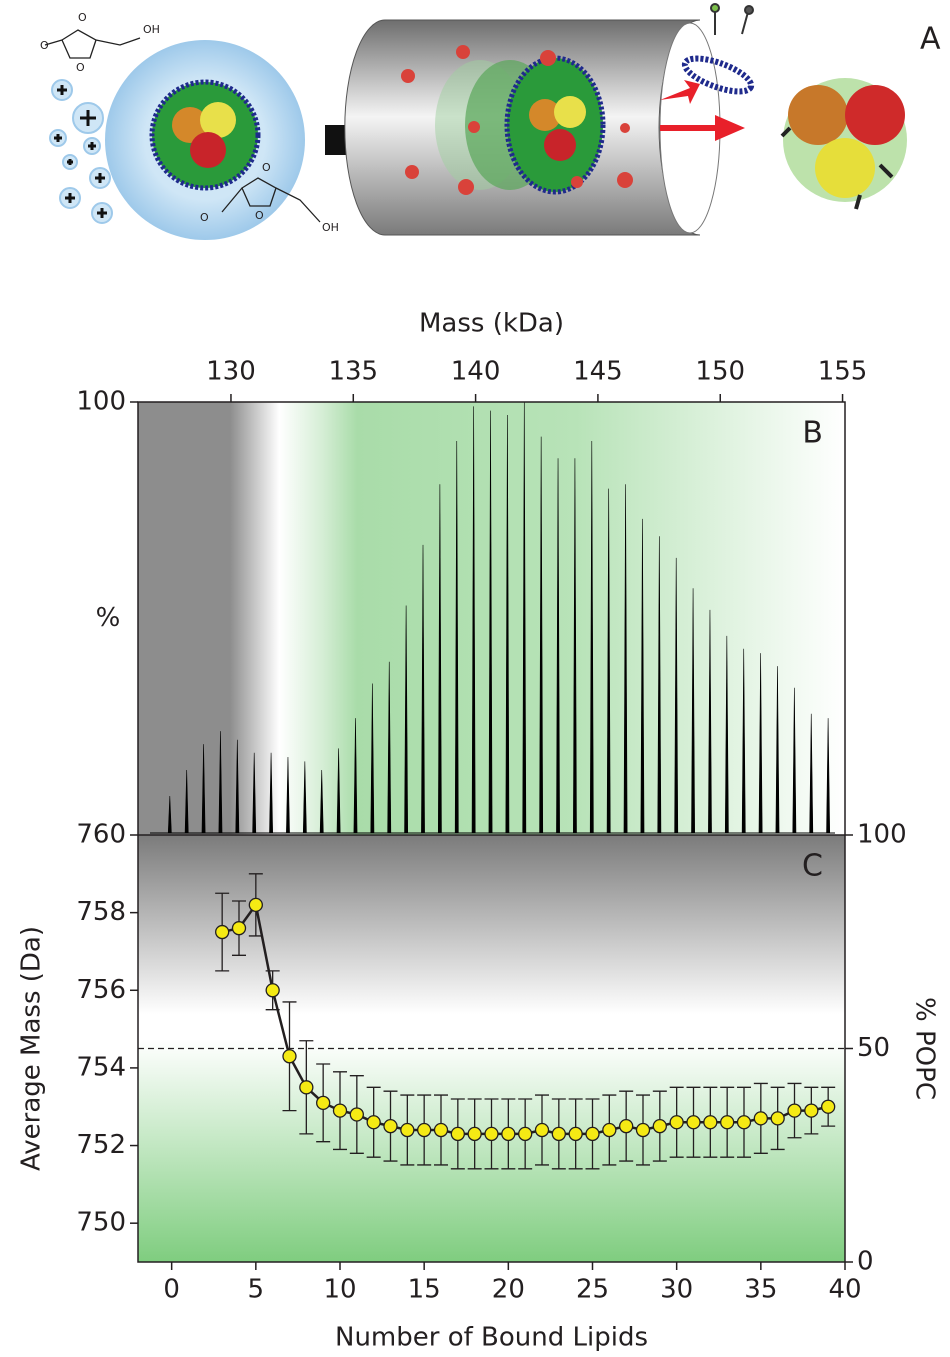 This screenshot has width=950, height=1357. What do you see at coordinates (720, 372) in the screenshot?
I see `x-tick-label: 150` at bounding box center [720, 372].